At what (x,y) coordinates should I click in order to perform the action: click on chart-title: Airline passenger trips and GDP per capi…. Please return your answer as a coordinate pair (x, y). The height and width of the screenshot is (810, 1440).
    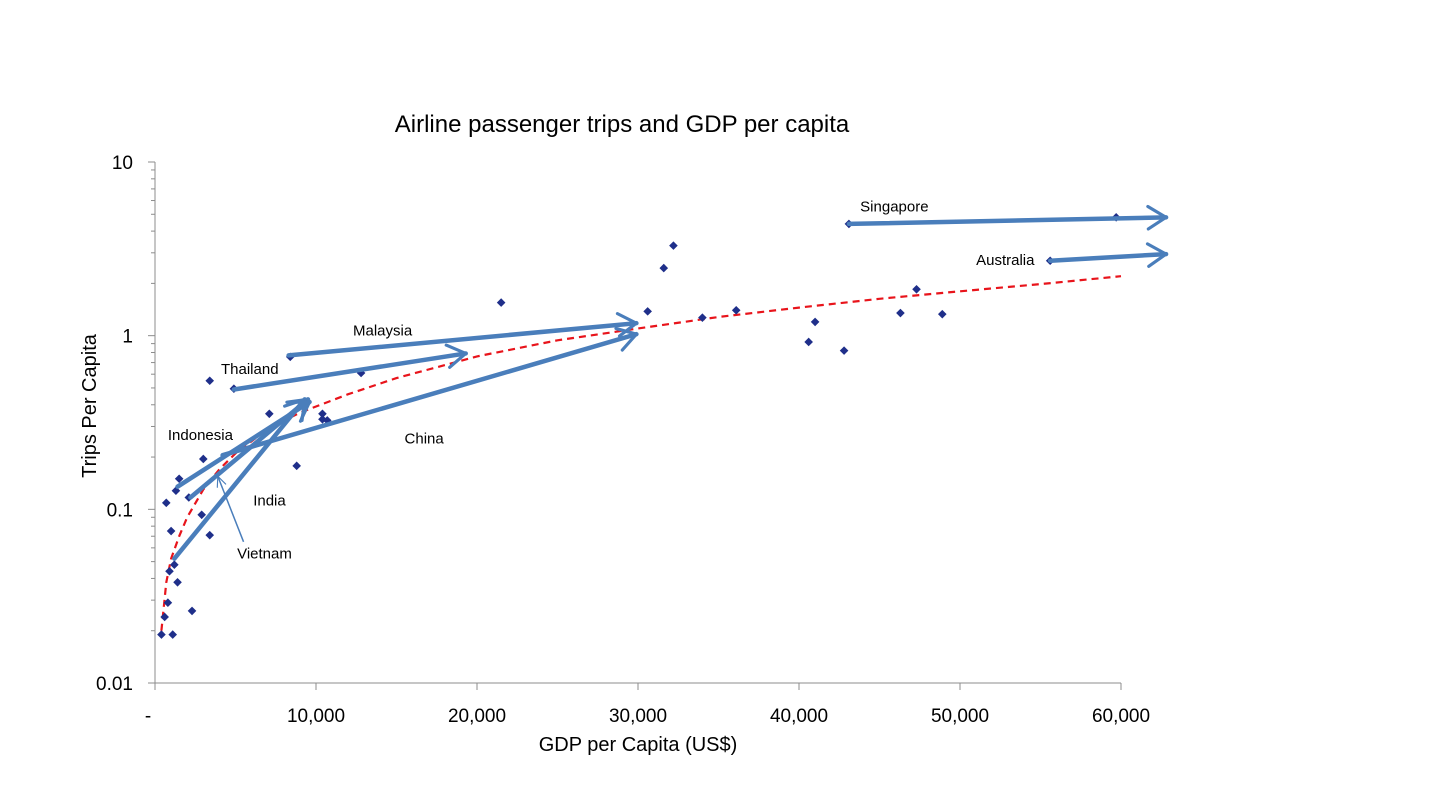
    Looking at the image, I should click on (622, 124).